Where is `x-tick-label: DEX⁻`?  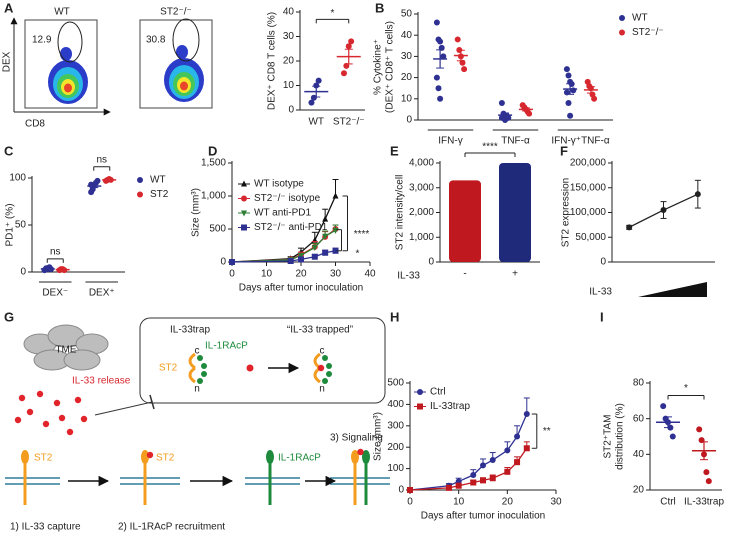 x-tick-label: DEX⁻ is located at coordinates (55, 293).